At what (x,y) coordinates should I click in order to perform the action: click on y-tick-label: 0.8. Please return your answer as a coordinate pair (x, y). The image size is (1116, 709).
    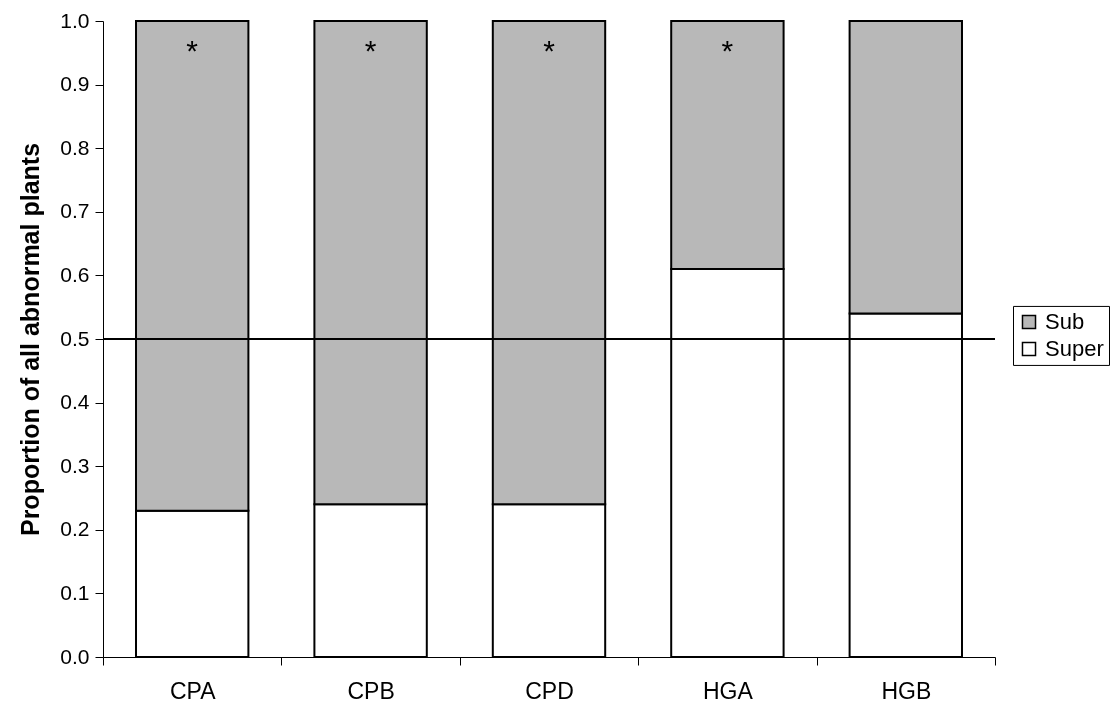
    Looking at the image, I should click on (75, 147).